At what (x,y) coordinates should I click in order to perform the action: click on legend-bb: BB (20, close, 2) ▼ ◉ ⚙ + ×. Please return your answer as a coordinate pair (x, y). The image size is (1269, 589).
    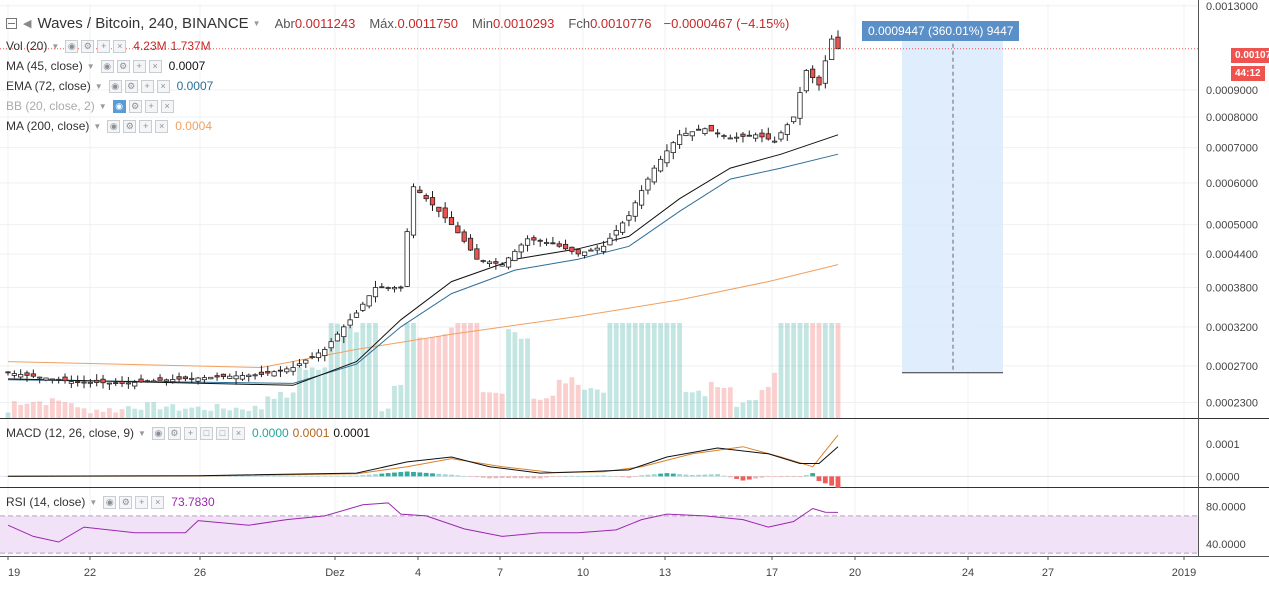
    Looking at the image, I should click on (91, 106).